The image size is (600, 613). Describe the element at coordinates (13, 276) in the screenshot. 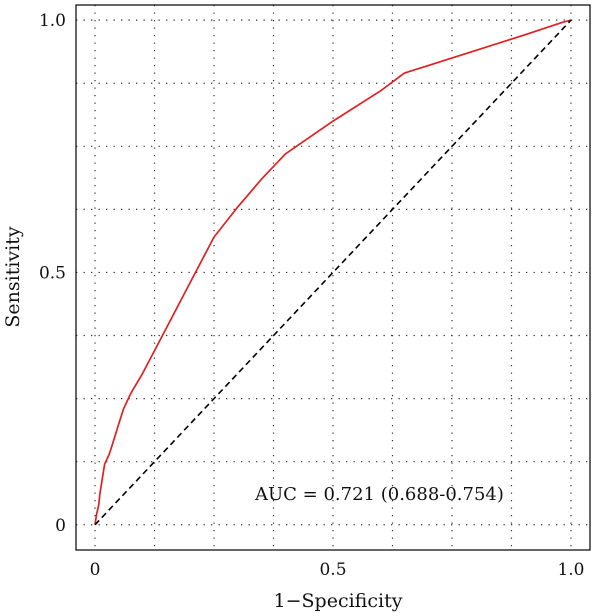

I see `y-axis-label: Sensitivity` at that location.